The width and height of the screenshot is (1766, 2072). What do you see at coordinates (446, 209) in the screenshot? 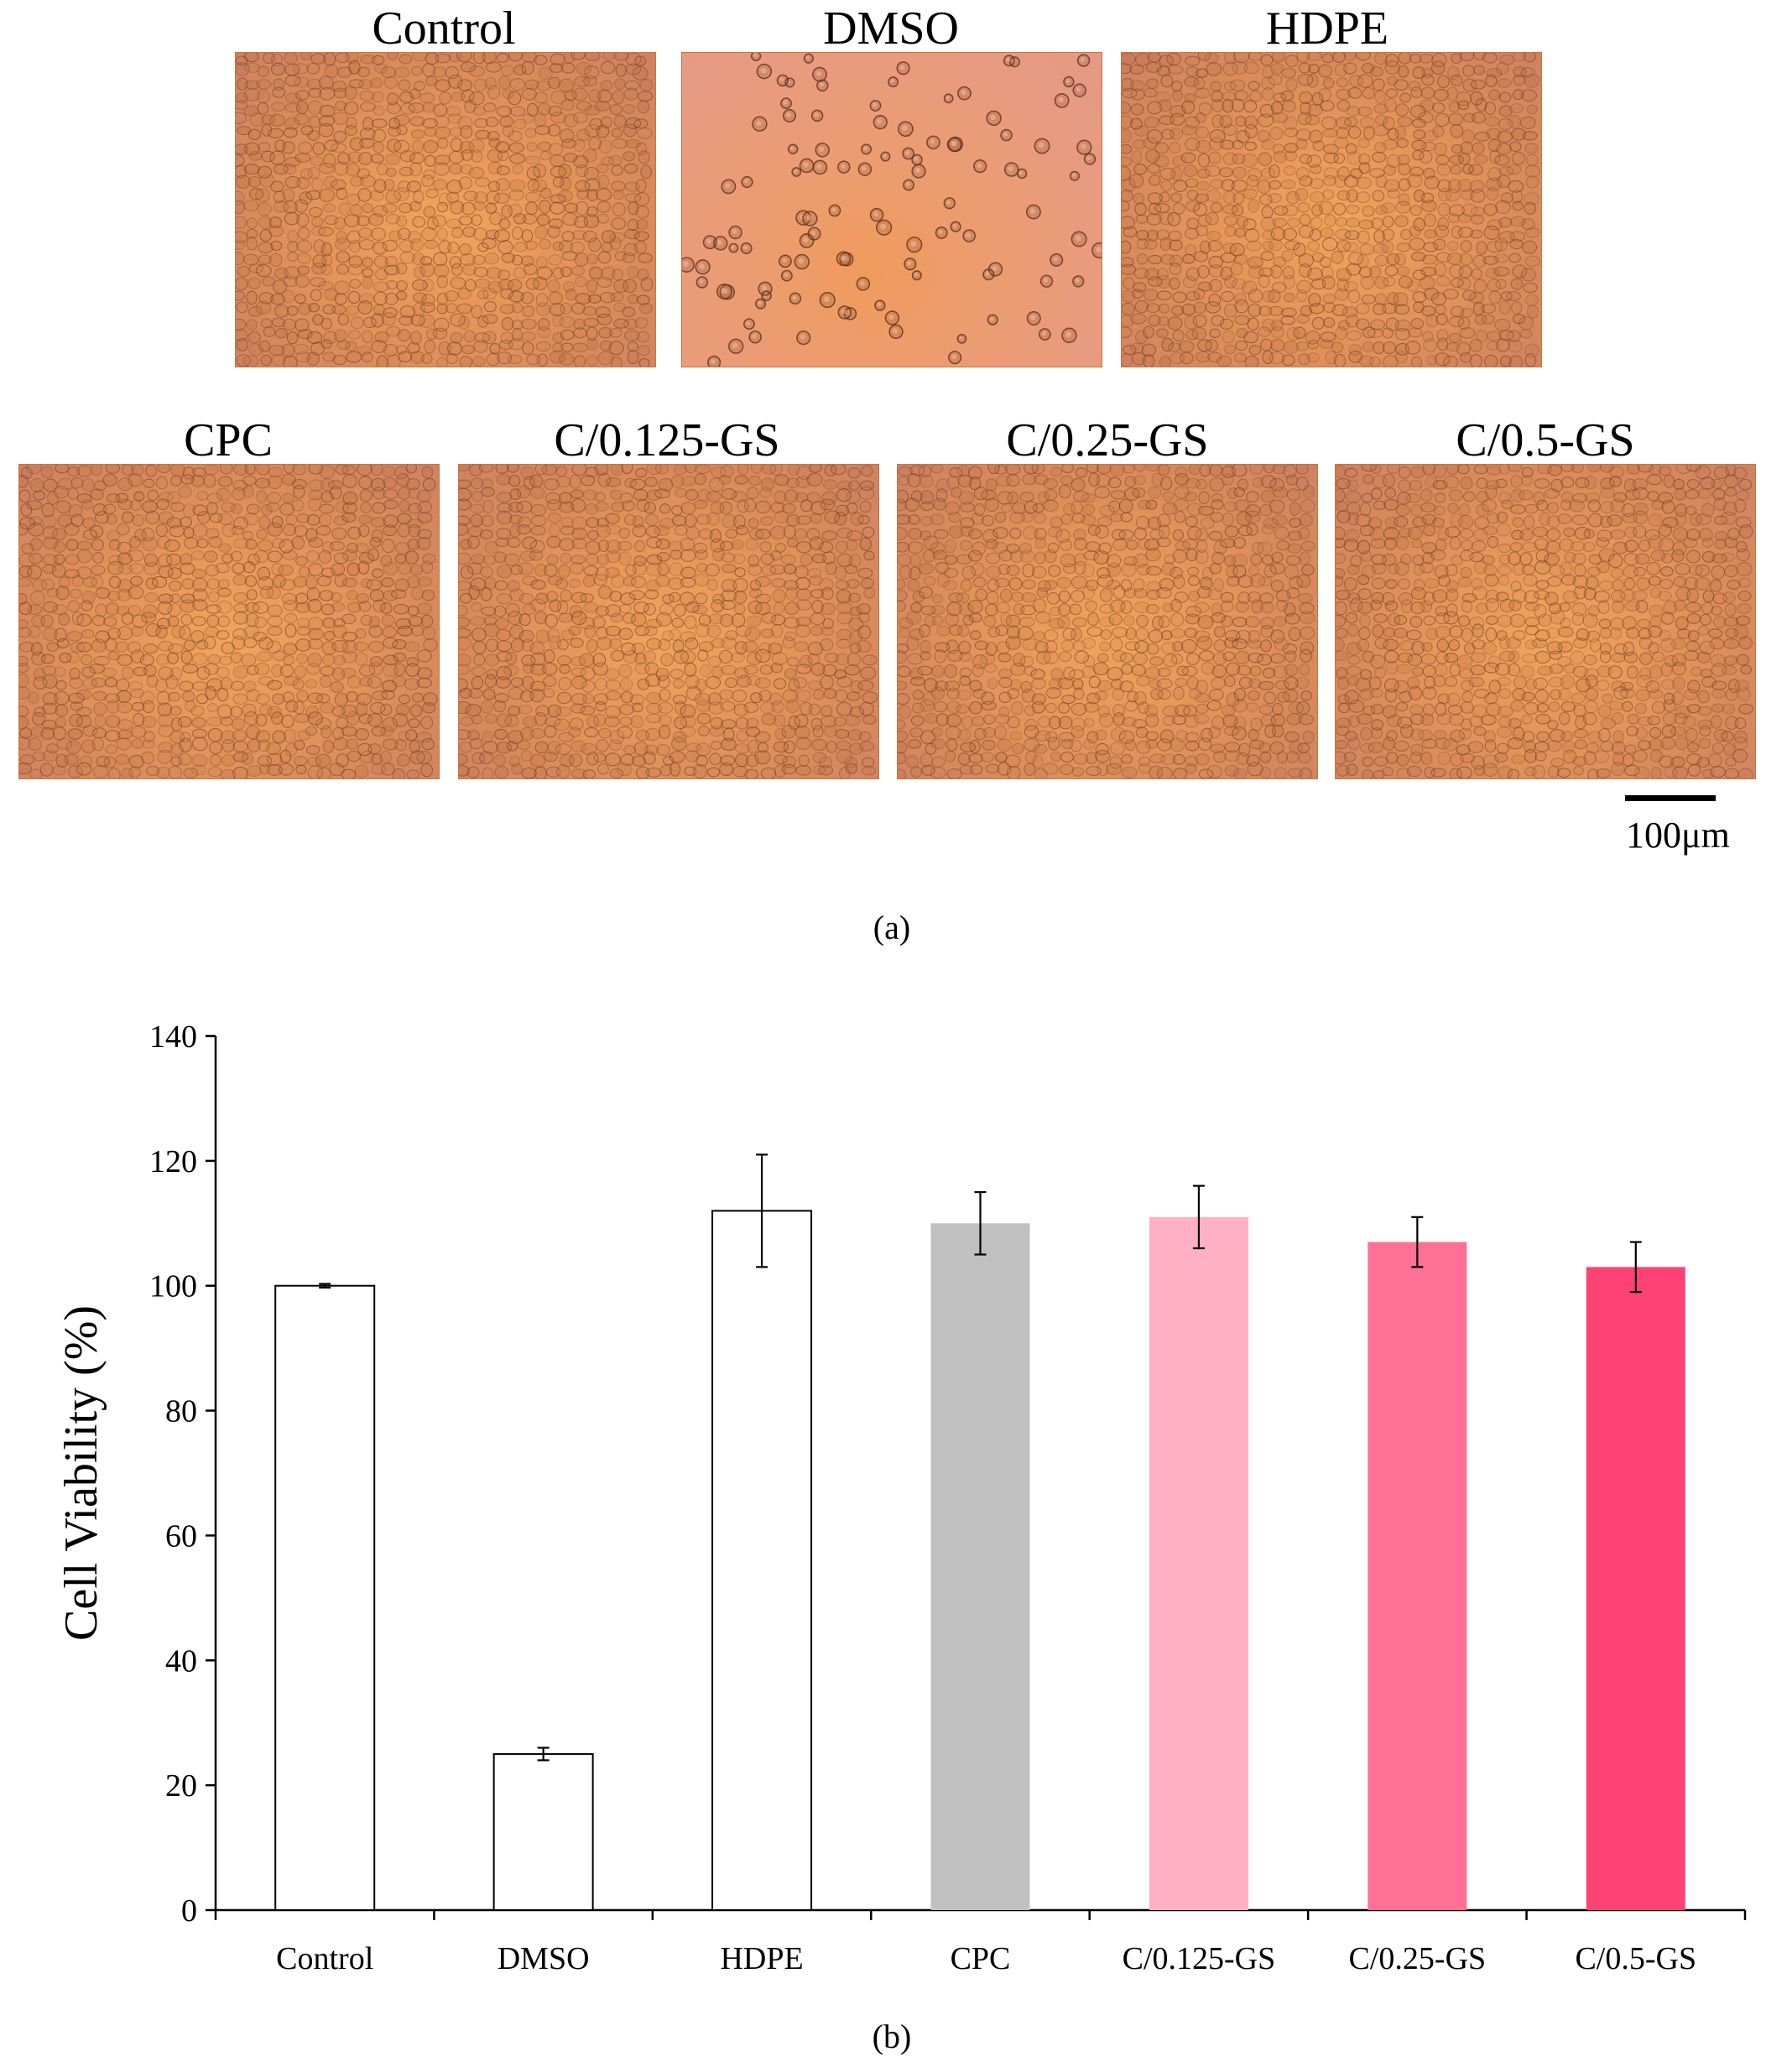
I see `micrograph-control` at bounding box center [446, 209].